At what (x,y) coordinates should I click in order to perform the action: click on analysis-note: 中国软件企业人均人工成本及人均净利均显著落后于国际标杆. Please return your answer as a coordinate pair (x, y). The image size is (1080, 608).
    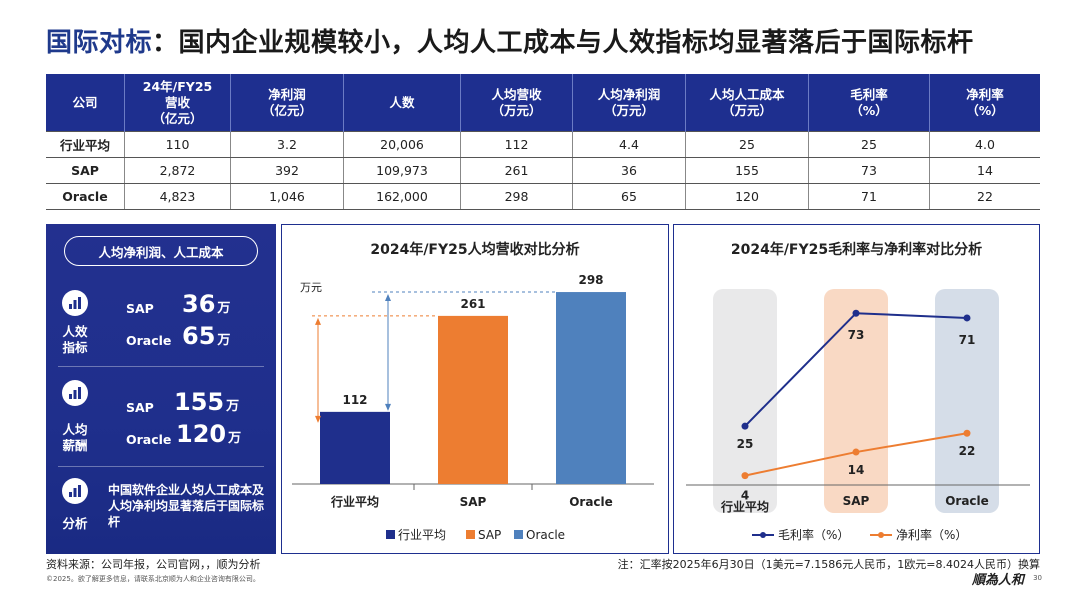
    Looking at the image, I should click on (186, 506).